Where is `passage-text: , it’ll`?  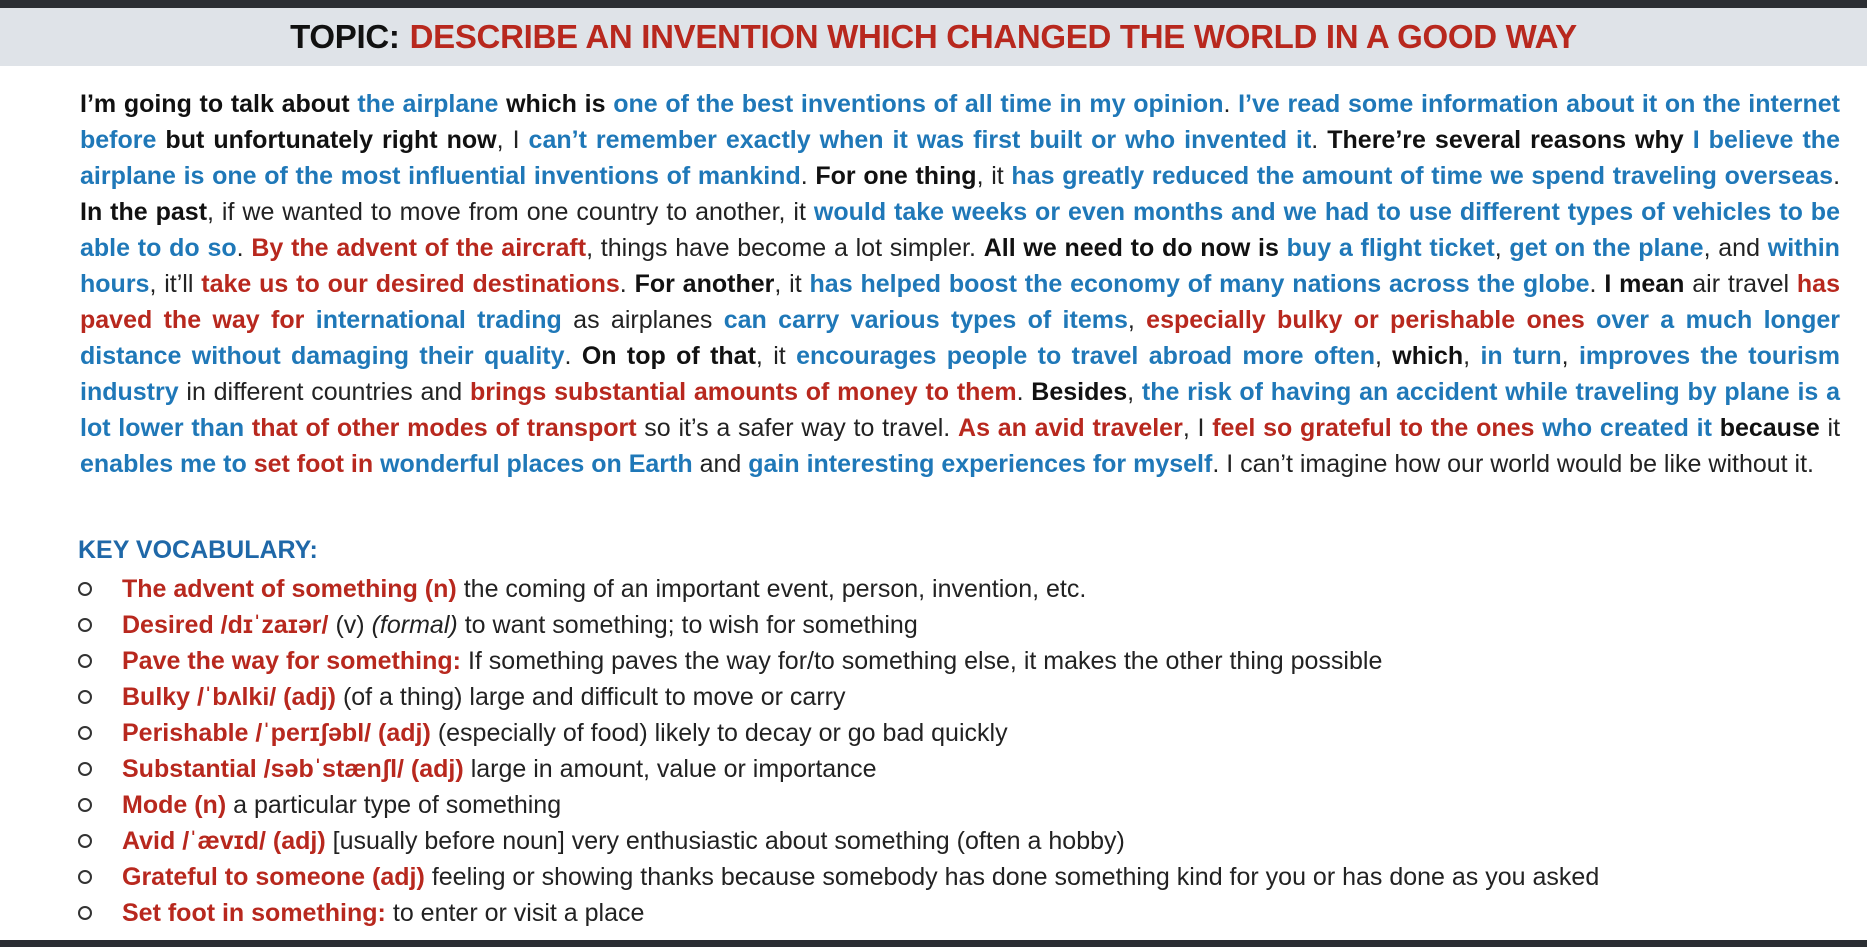 passage-text: , it’ll is located at coordinates (175, 284).